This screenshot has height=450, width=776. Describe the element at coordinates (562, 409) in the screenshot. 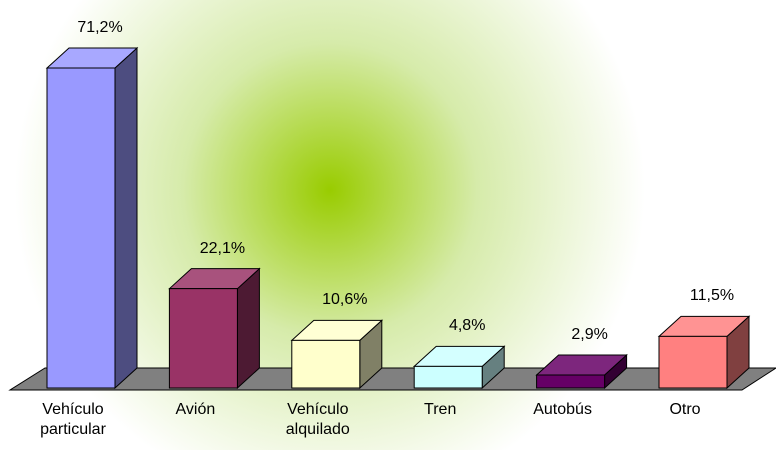

I see `x-tick-label: Autobús` at that location.